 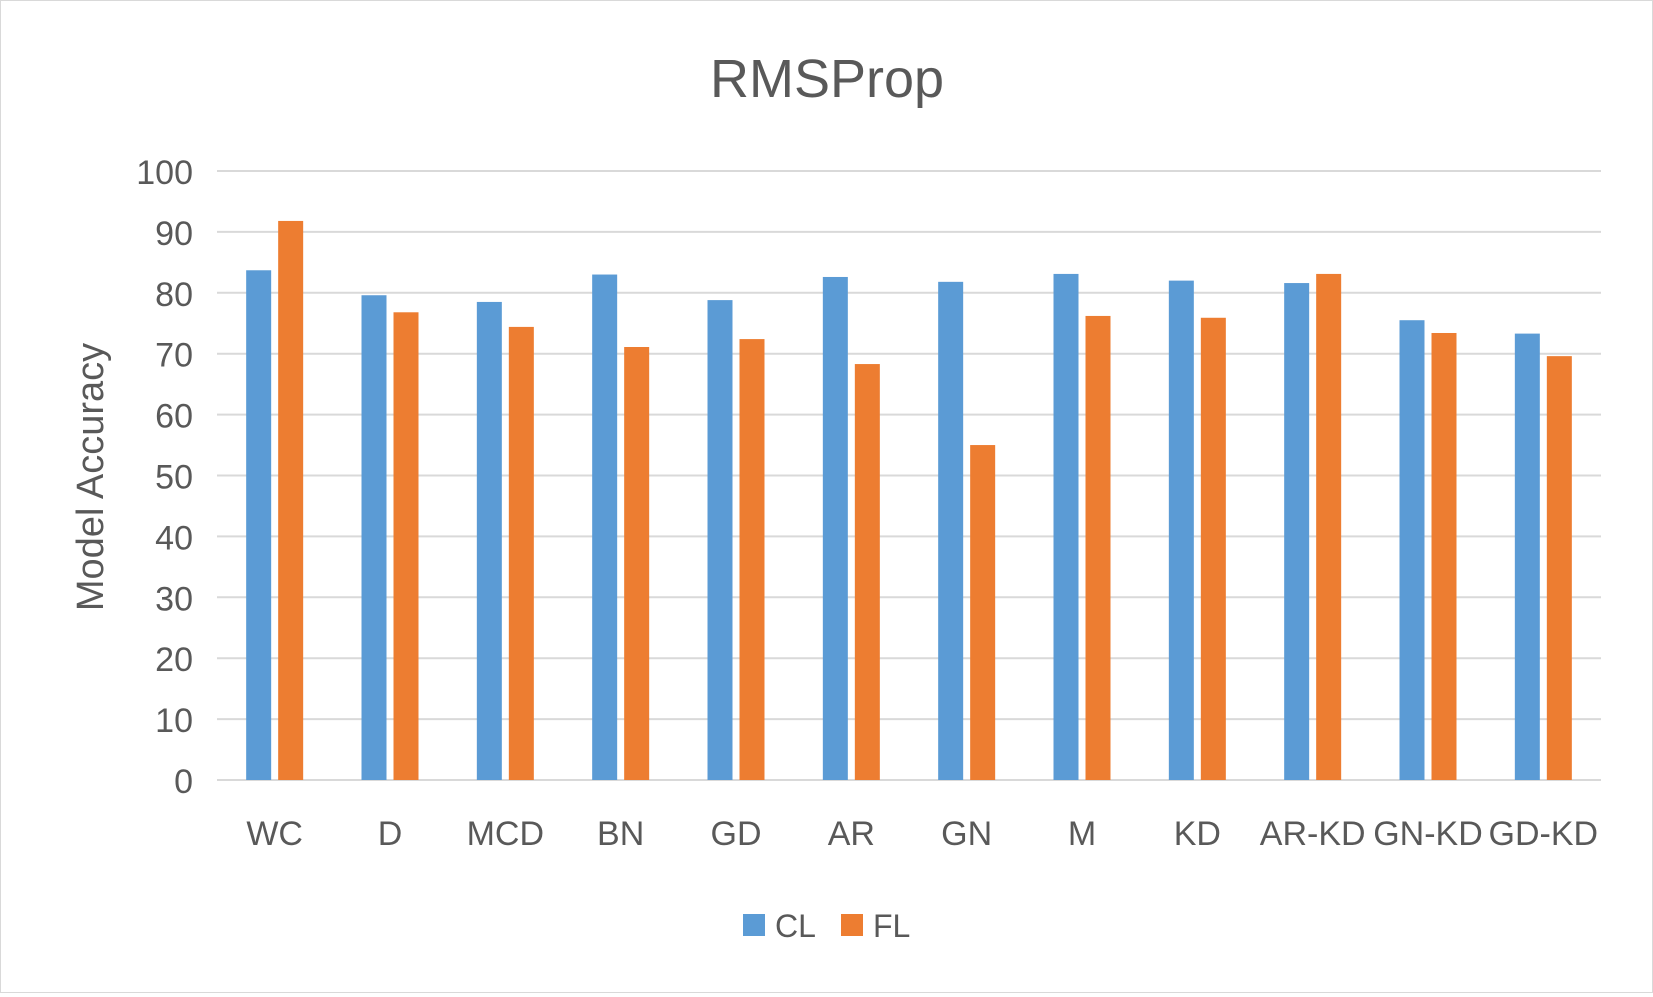 I want to click on x-tick-label: WC, so click(x=274, y=834).